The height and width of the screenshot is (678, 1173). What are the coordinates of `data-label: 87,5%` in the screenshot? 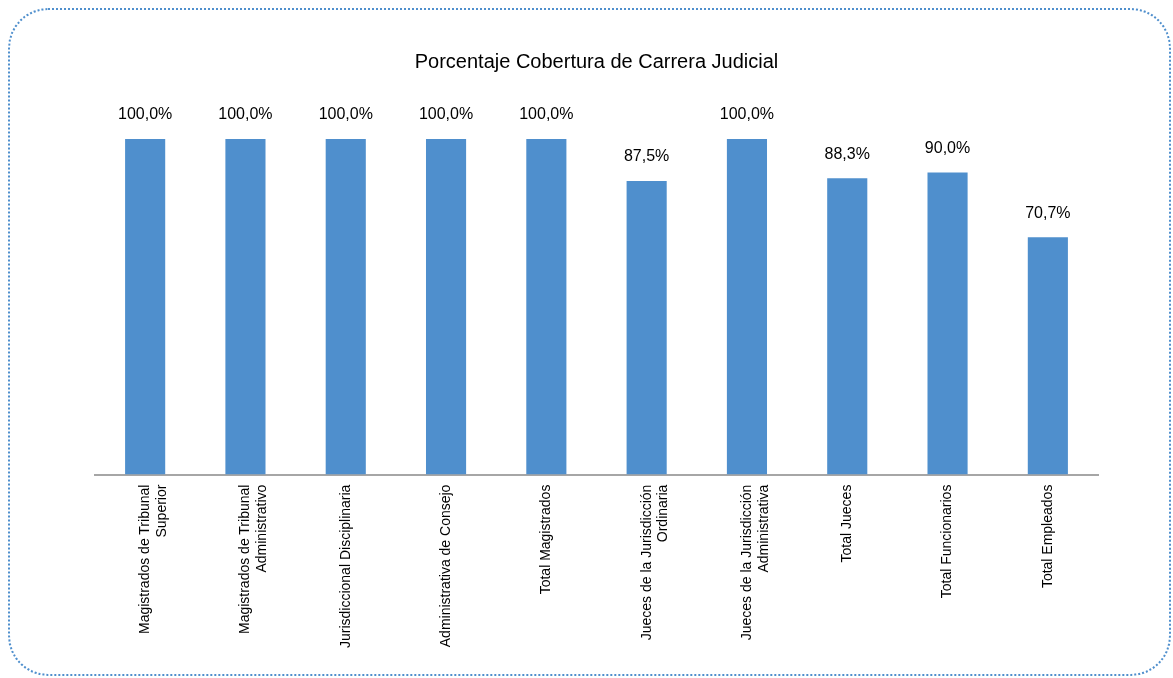 It's located at (646, 156).